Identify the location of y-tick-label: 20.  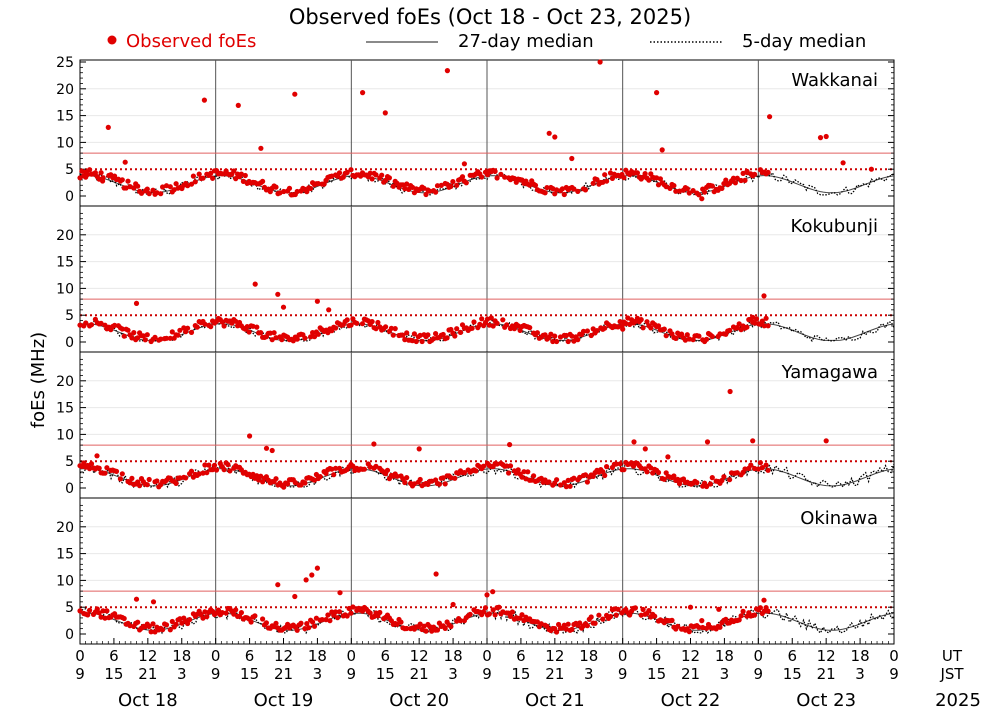
(65, 90).